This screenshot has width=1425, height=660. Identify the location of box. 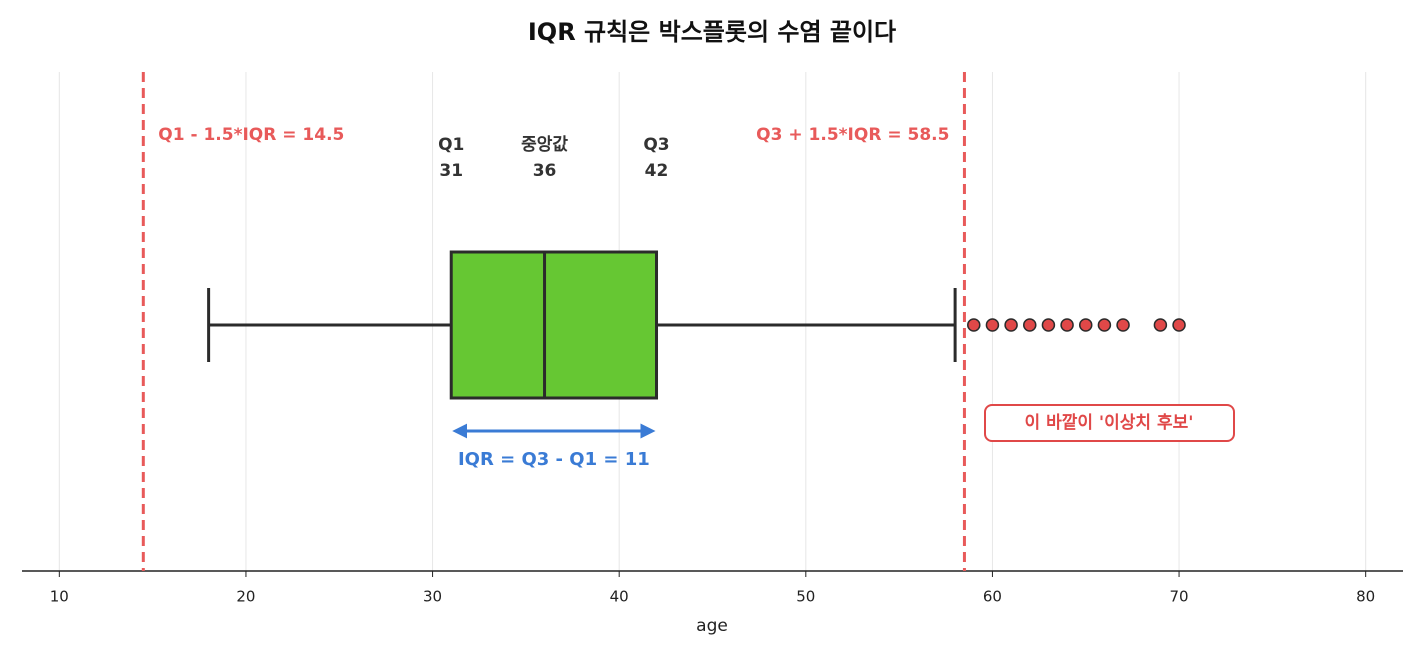
(554, 325).